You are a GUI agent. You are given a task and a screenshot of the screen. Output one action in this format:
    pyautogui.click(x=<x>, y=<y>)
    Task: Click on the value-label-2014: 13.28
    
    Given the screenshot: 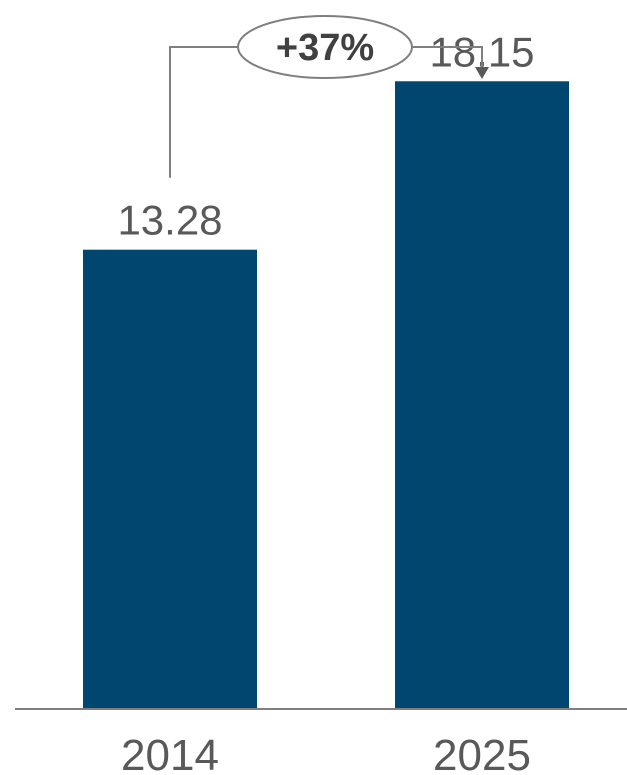 What is the action you would take?
    pyautogui.click(x=169, y=220)
    